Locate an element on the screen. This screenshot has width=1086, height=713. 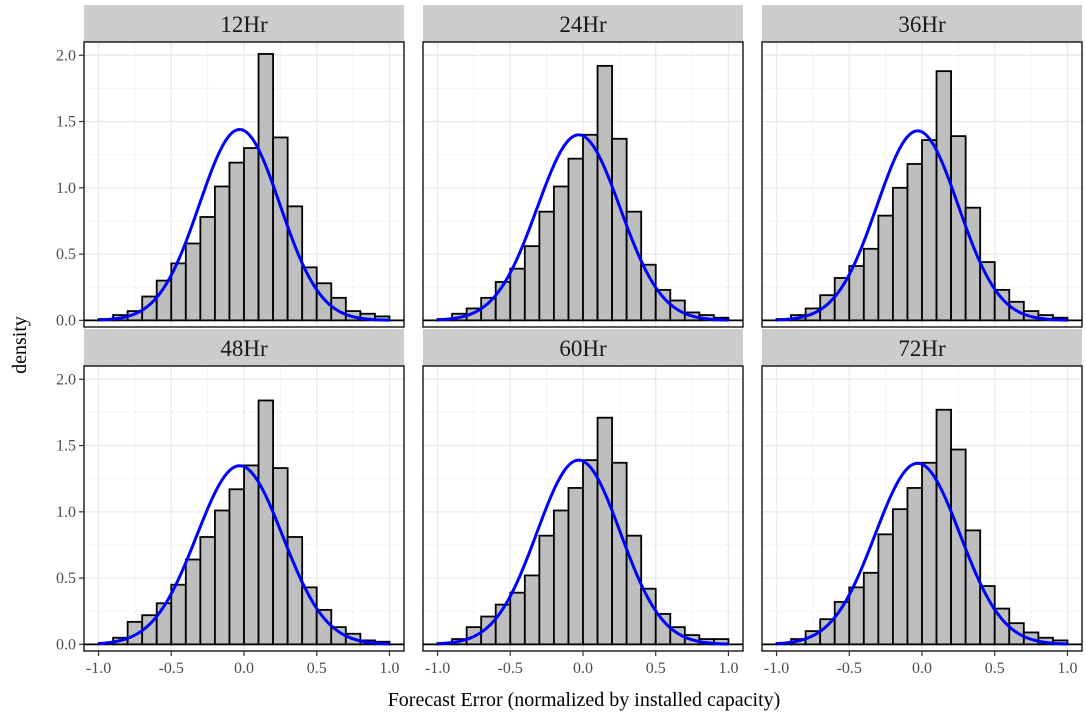
y-tick-label: 0.5 is located at coordinates (66, 254).